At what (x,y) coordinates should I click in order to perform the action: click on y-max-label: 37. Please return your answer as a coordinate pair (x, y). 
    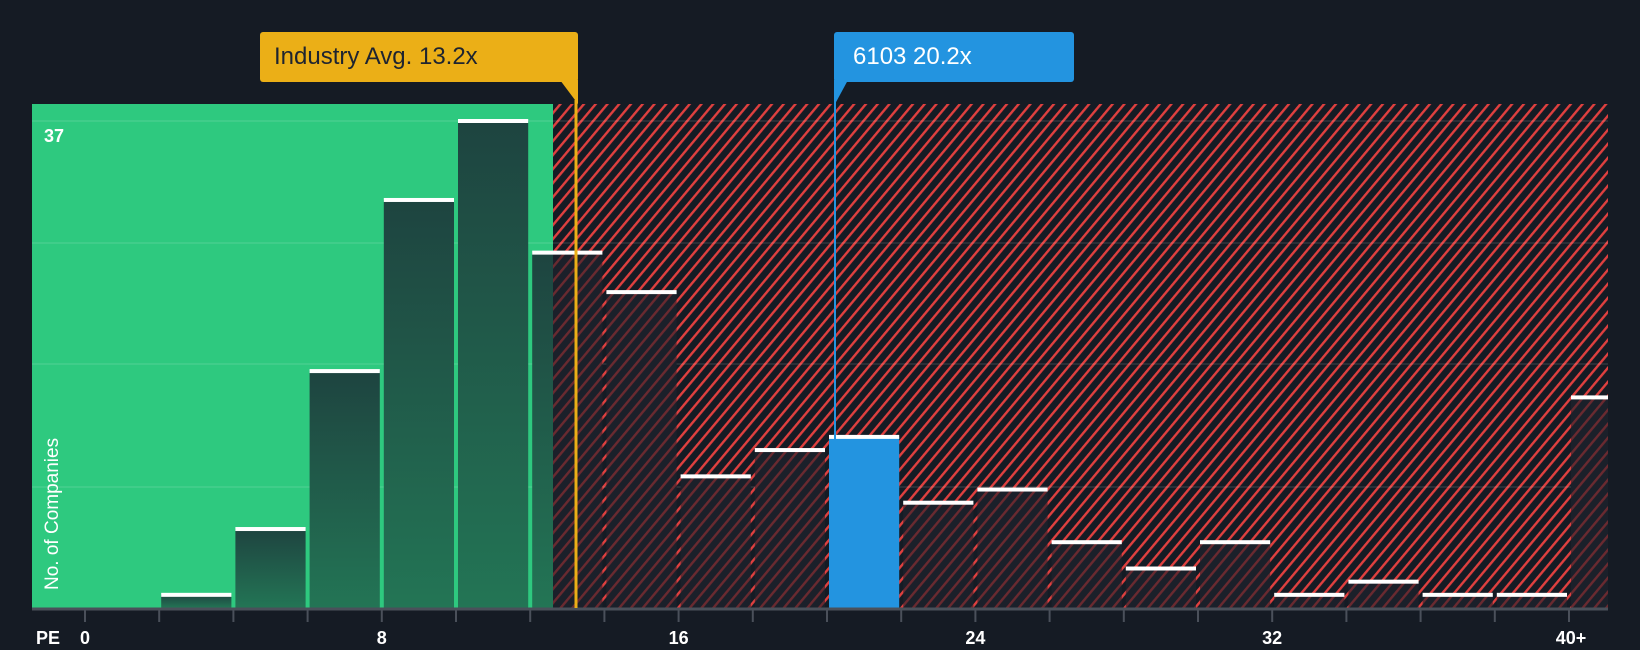
    Looking at the image, I should click on (54, 136).